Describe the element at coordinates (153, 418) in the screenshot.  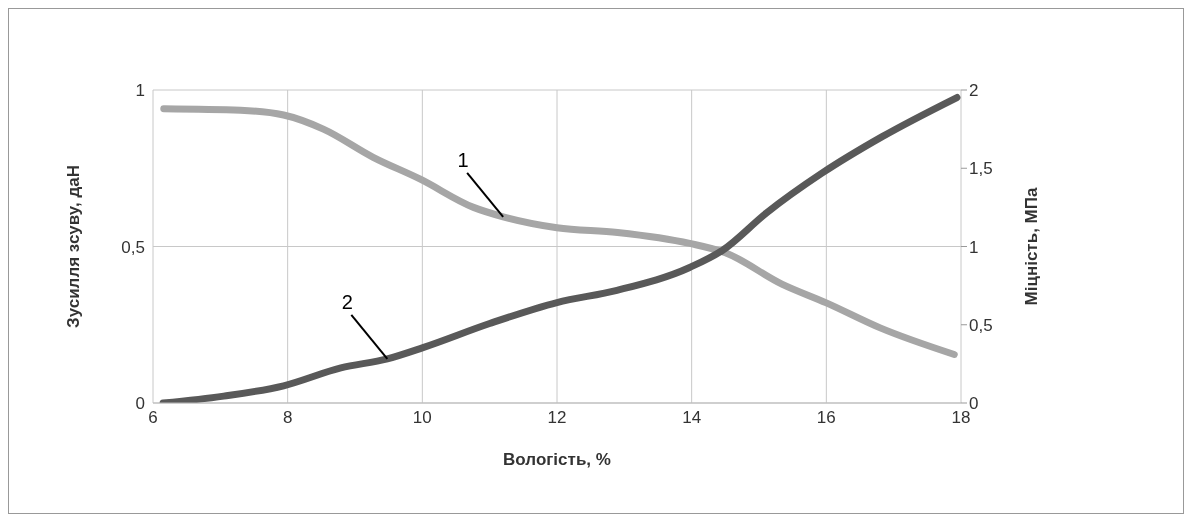
I see `x-tick-label: 6` at that location.